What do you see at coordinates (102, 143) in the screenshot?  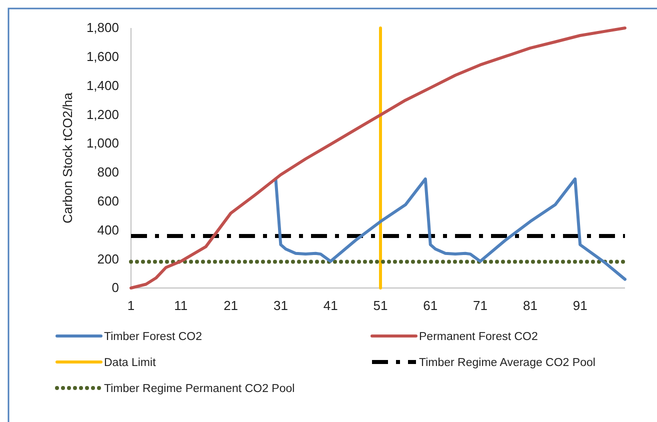 I see `y-tick-label: 1,000` at bounding box center [102, 143].